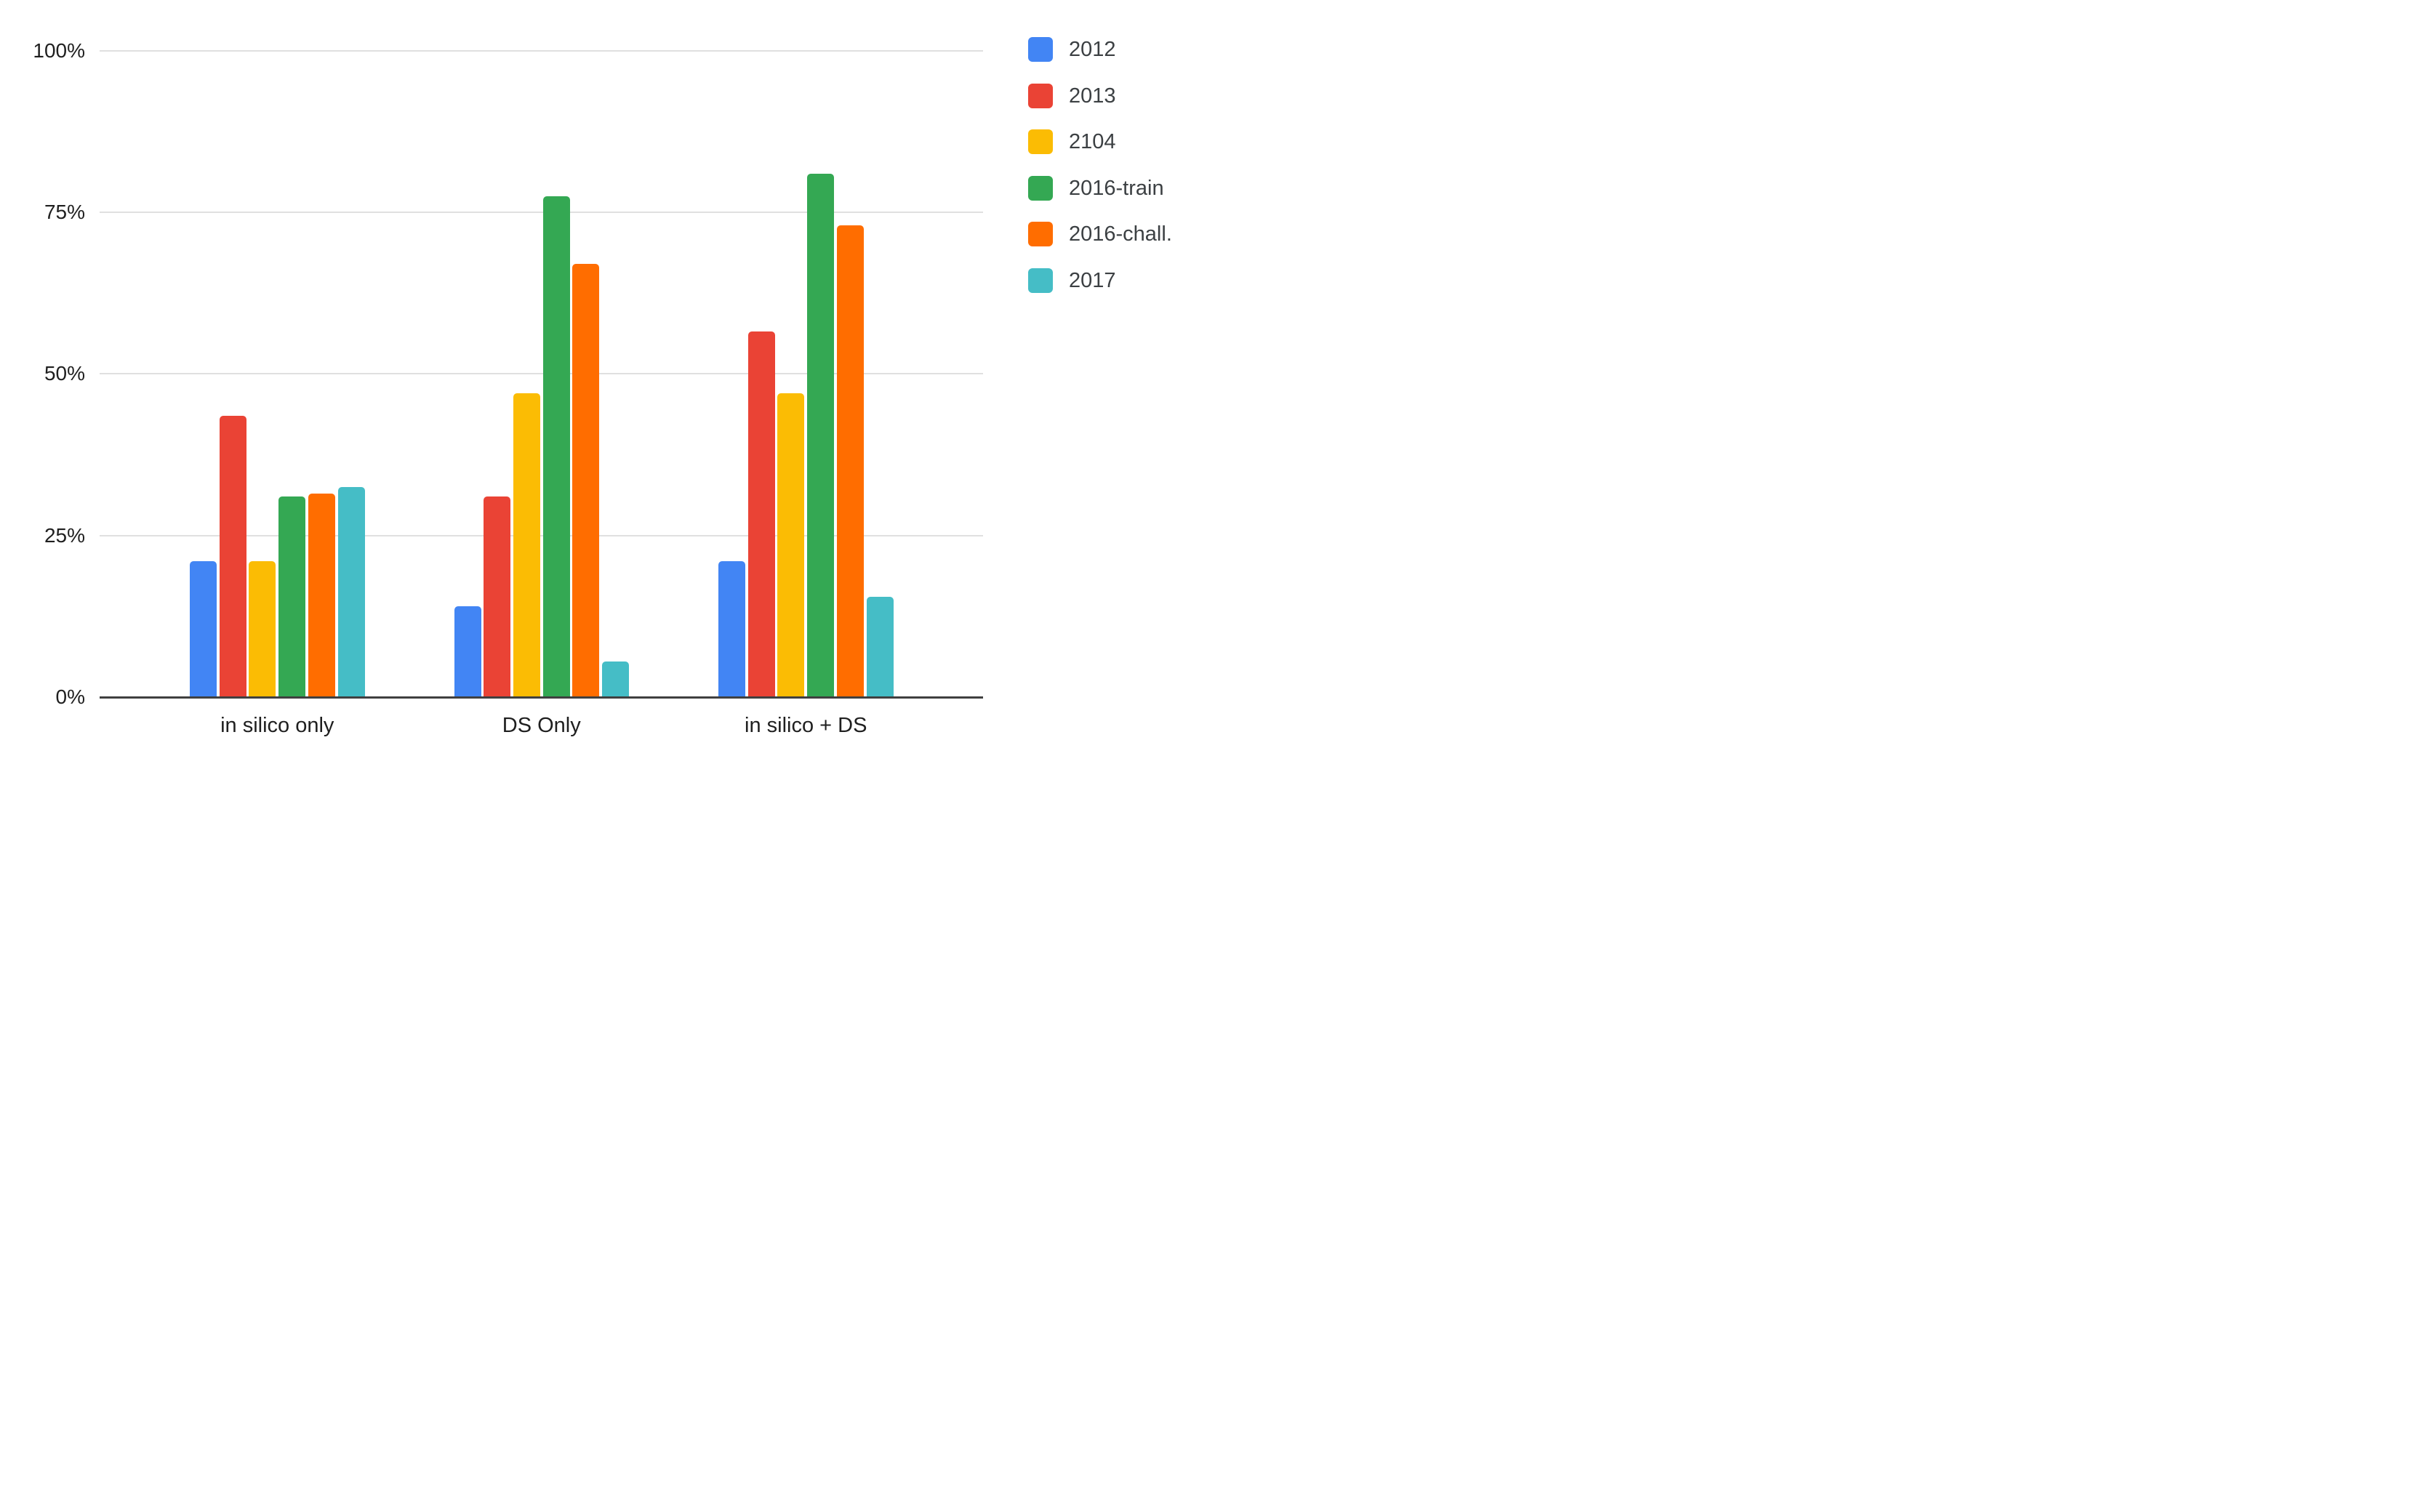 The image size is (2414, 1512). I want to click on legend-swatch-2017, so click(1040, 280).